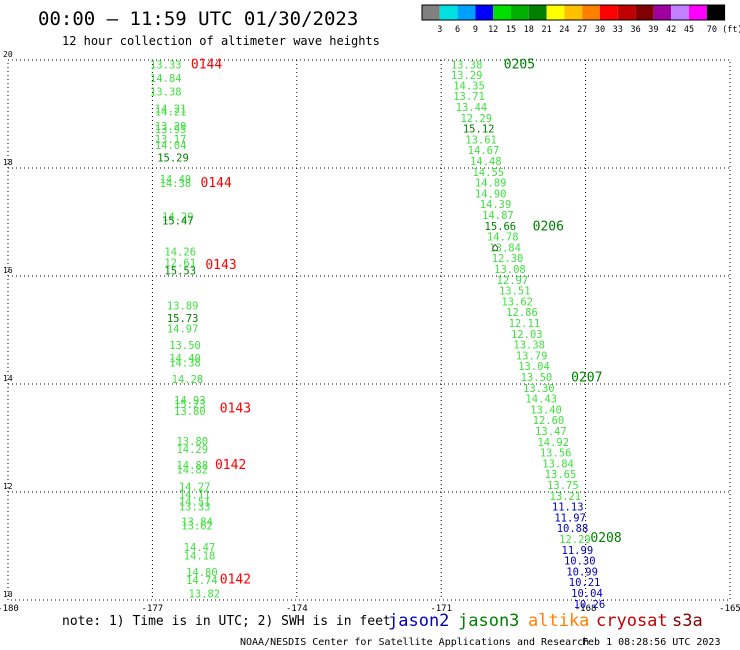  What do you see at coordinates (297, 609) in the screenshot?
I see `x-tick-label: -174` at bounding box center [297, 609].